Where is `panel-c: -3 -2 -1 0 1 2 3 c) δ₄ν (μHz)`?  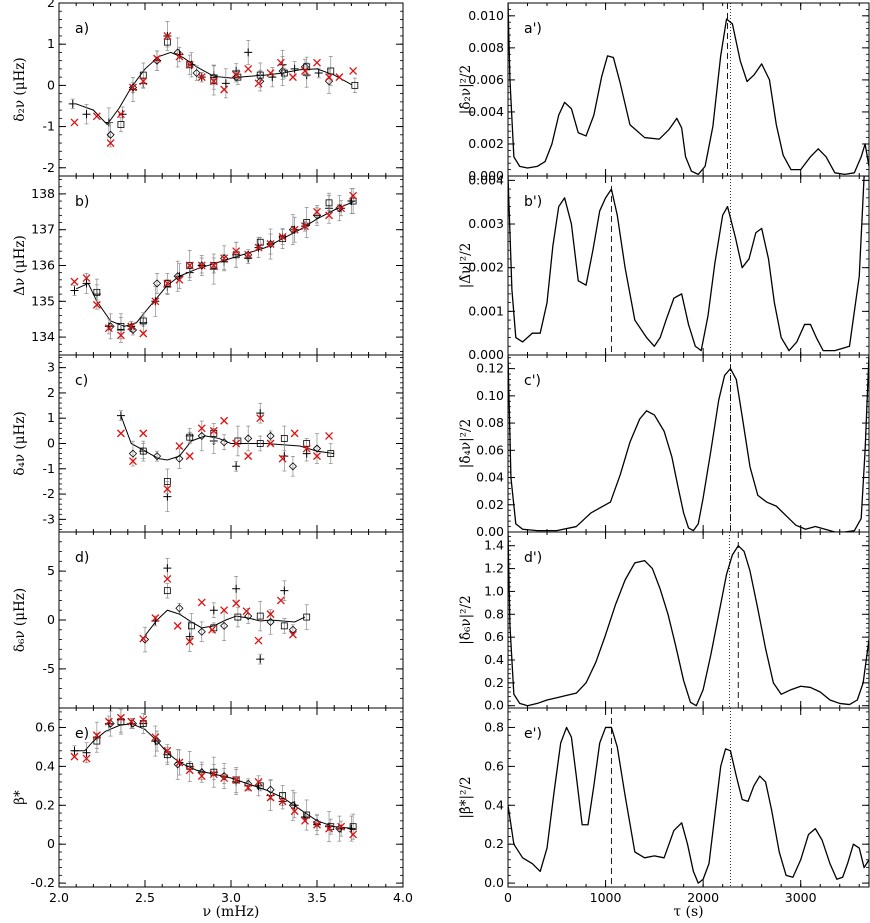 panel-c: -3 -2 -1 0 1 2 3 c) δ₄ν (μHz) is located at coordinates (208, 443).